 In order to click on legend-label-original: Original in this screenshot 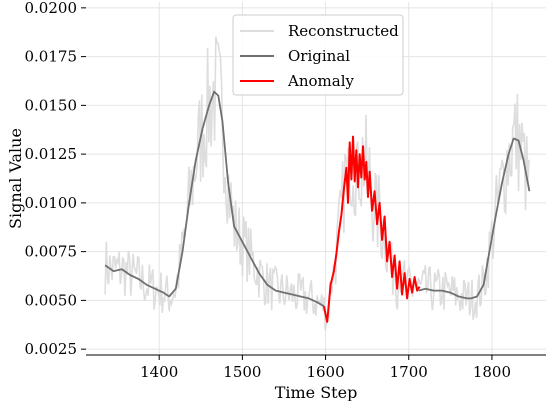, I will do `click(319, 56)`.